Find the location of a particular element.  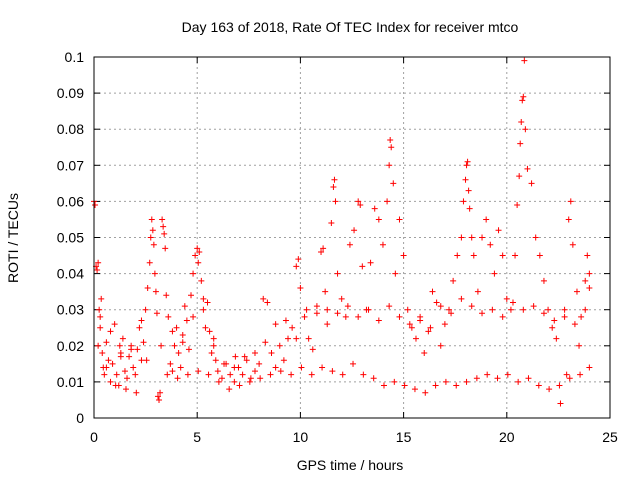

y-tick-label: 0.07 is located at coordinates (70, 165).